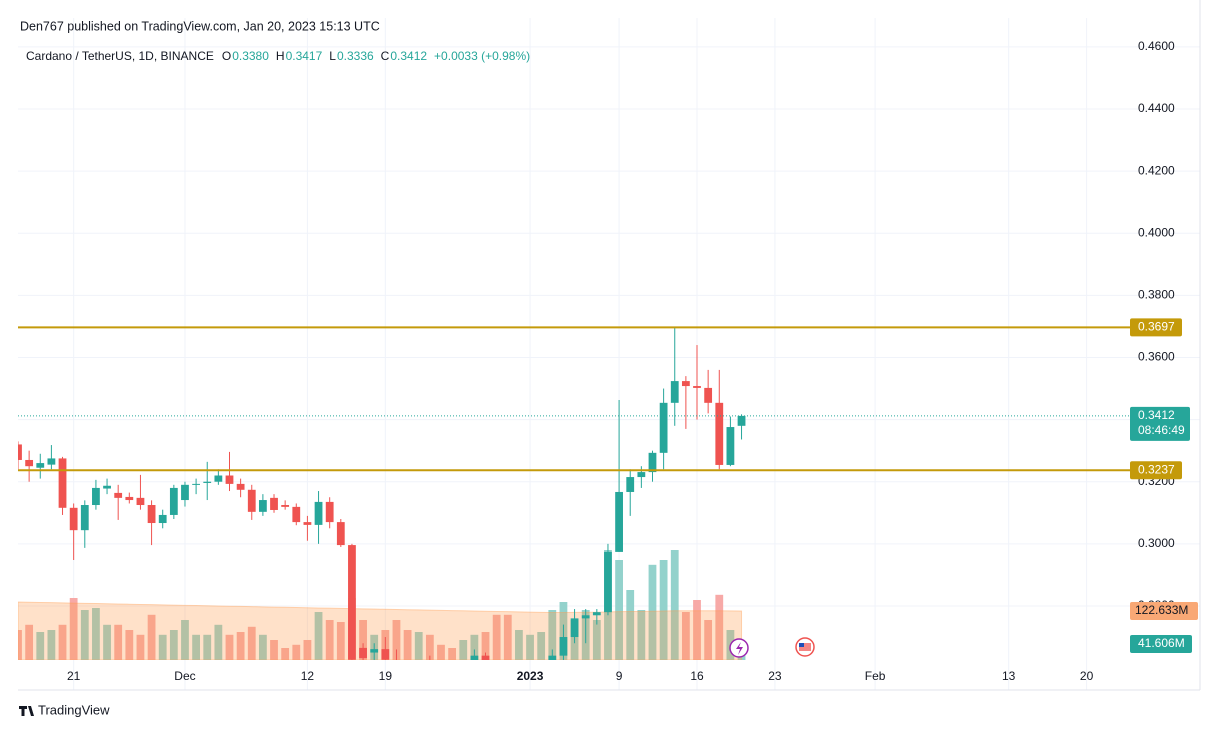  Describe the element at coordinates (386, 676) in the screenshot. I see `x-tick-label: 19` at that location.